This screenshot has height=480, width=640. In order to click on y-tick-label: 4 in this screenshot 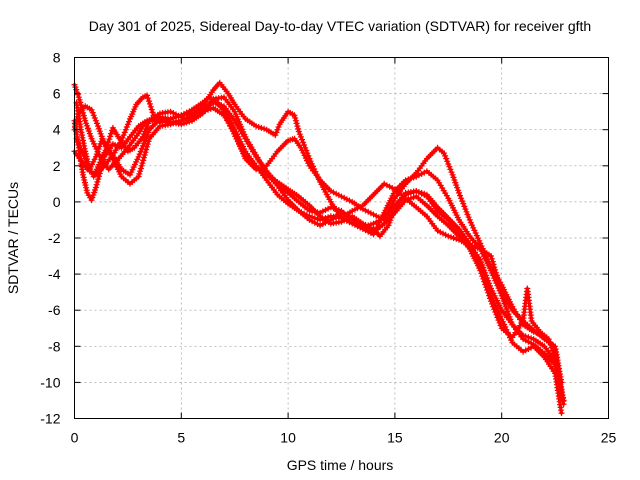, I will do `click(57, 130)`.